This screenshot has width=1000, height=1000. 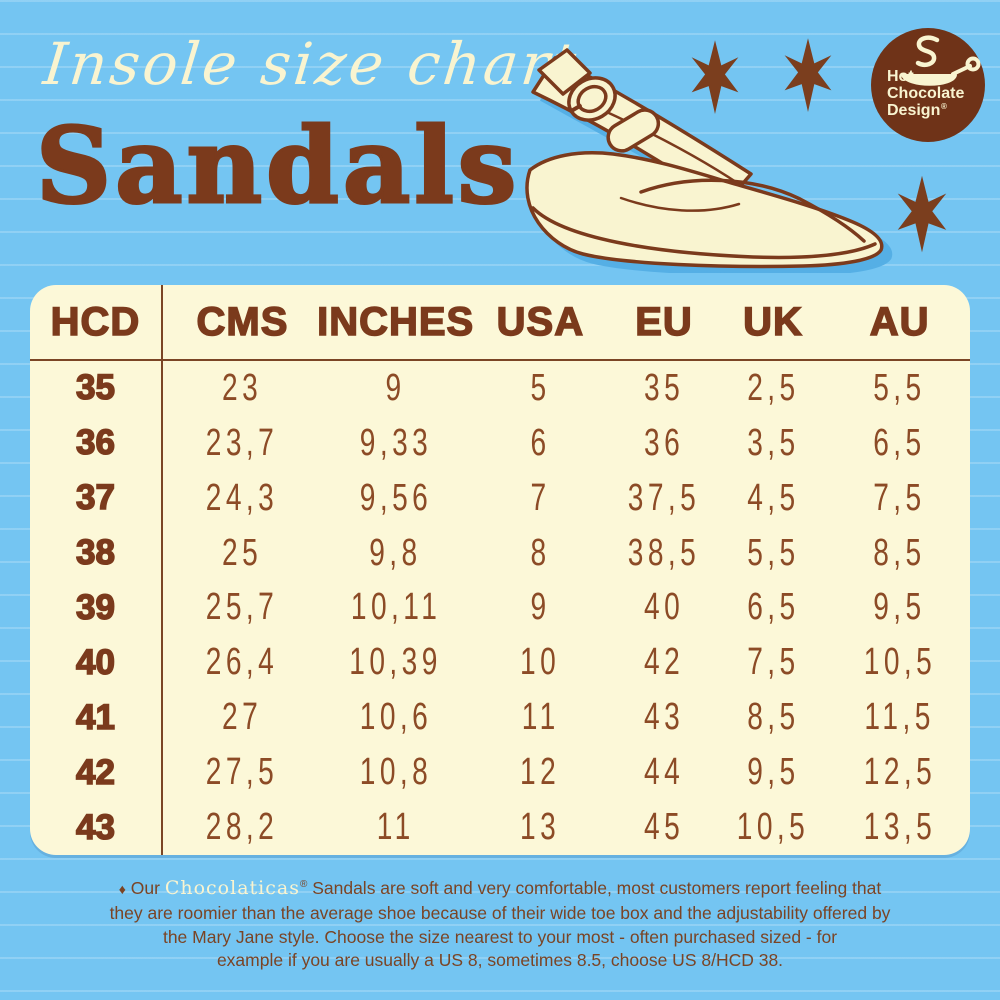 What do you see at coordinates (396, 772) in the screenshot?
I see `size-value-cell: 10,8` at bounding box center [396, 772].